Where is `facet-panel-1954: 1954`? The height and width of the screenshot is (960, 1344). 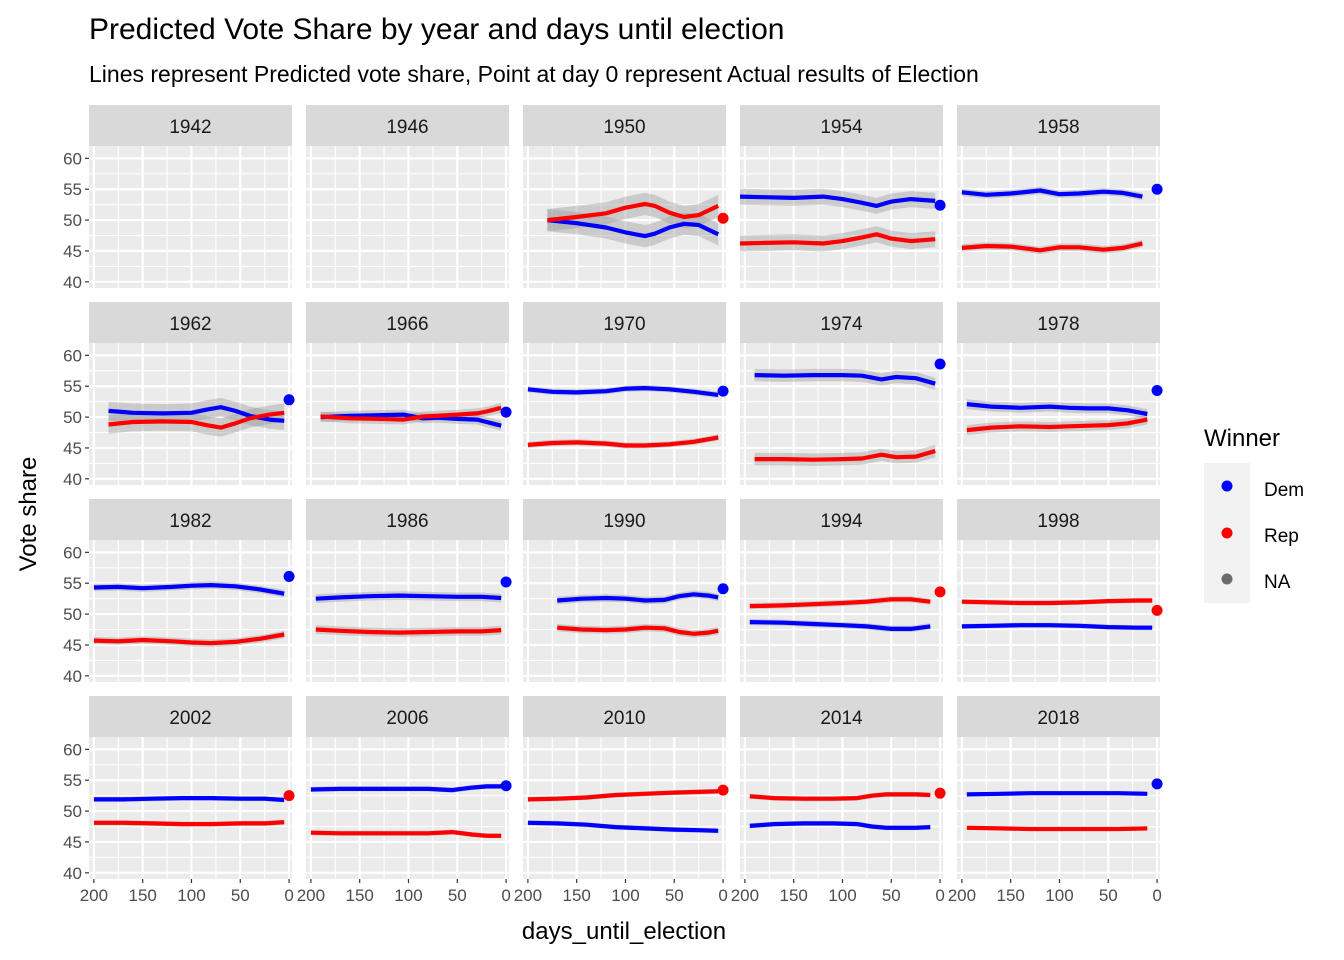 facet-panel-1954: 1954 is located at coordinates (843, 196).